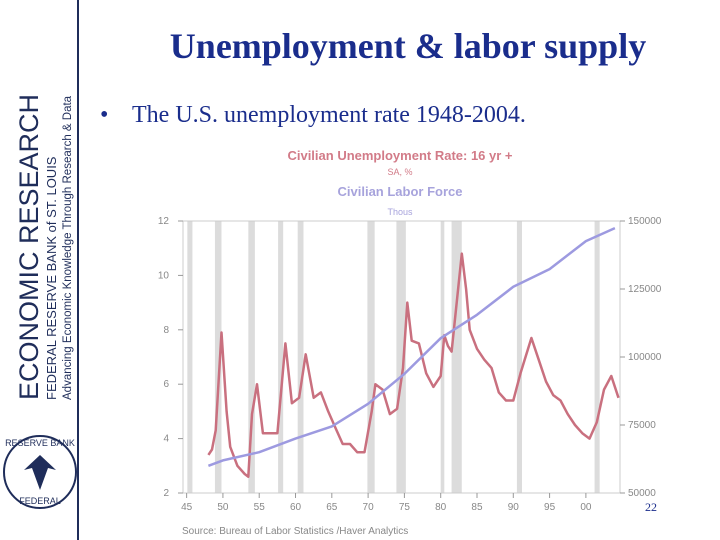 The height and width of the screenshot is (540, 720). I want to click on x-tick-label: 45, so click(187, 507).